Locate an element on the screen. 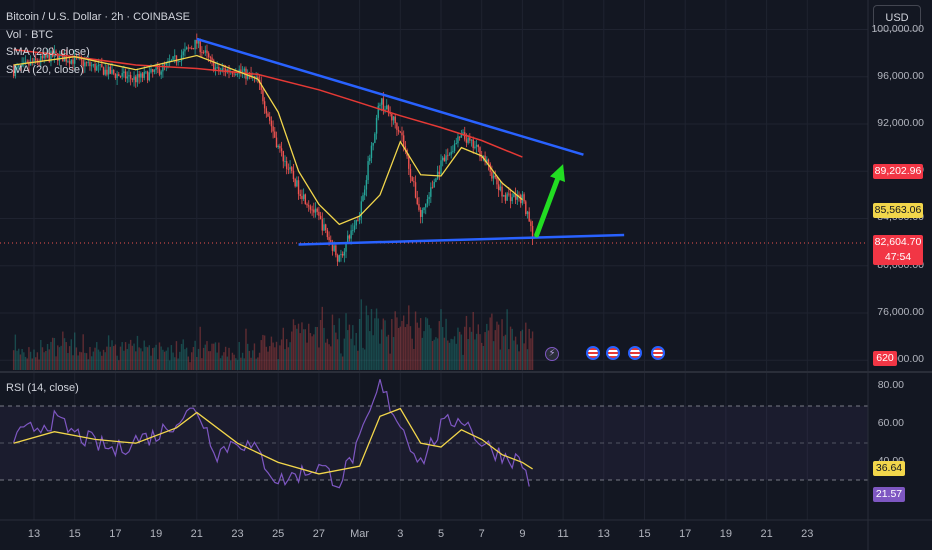 Image resolution: width=932 pixels, height=550 pixels. time-tick-label: 23 is located at coordinates (807, 534).